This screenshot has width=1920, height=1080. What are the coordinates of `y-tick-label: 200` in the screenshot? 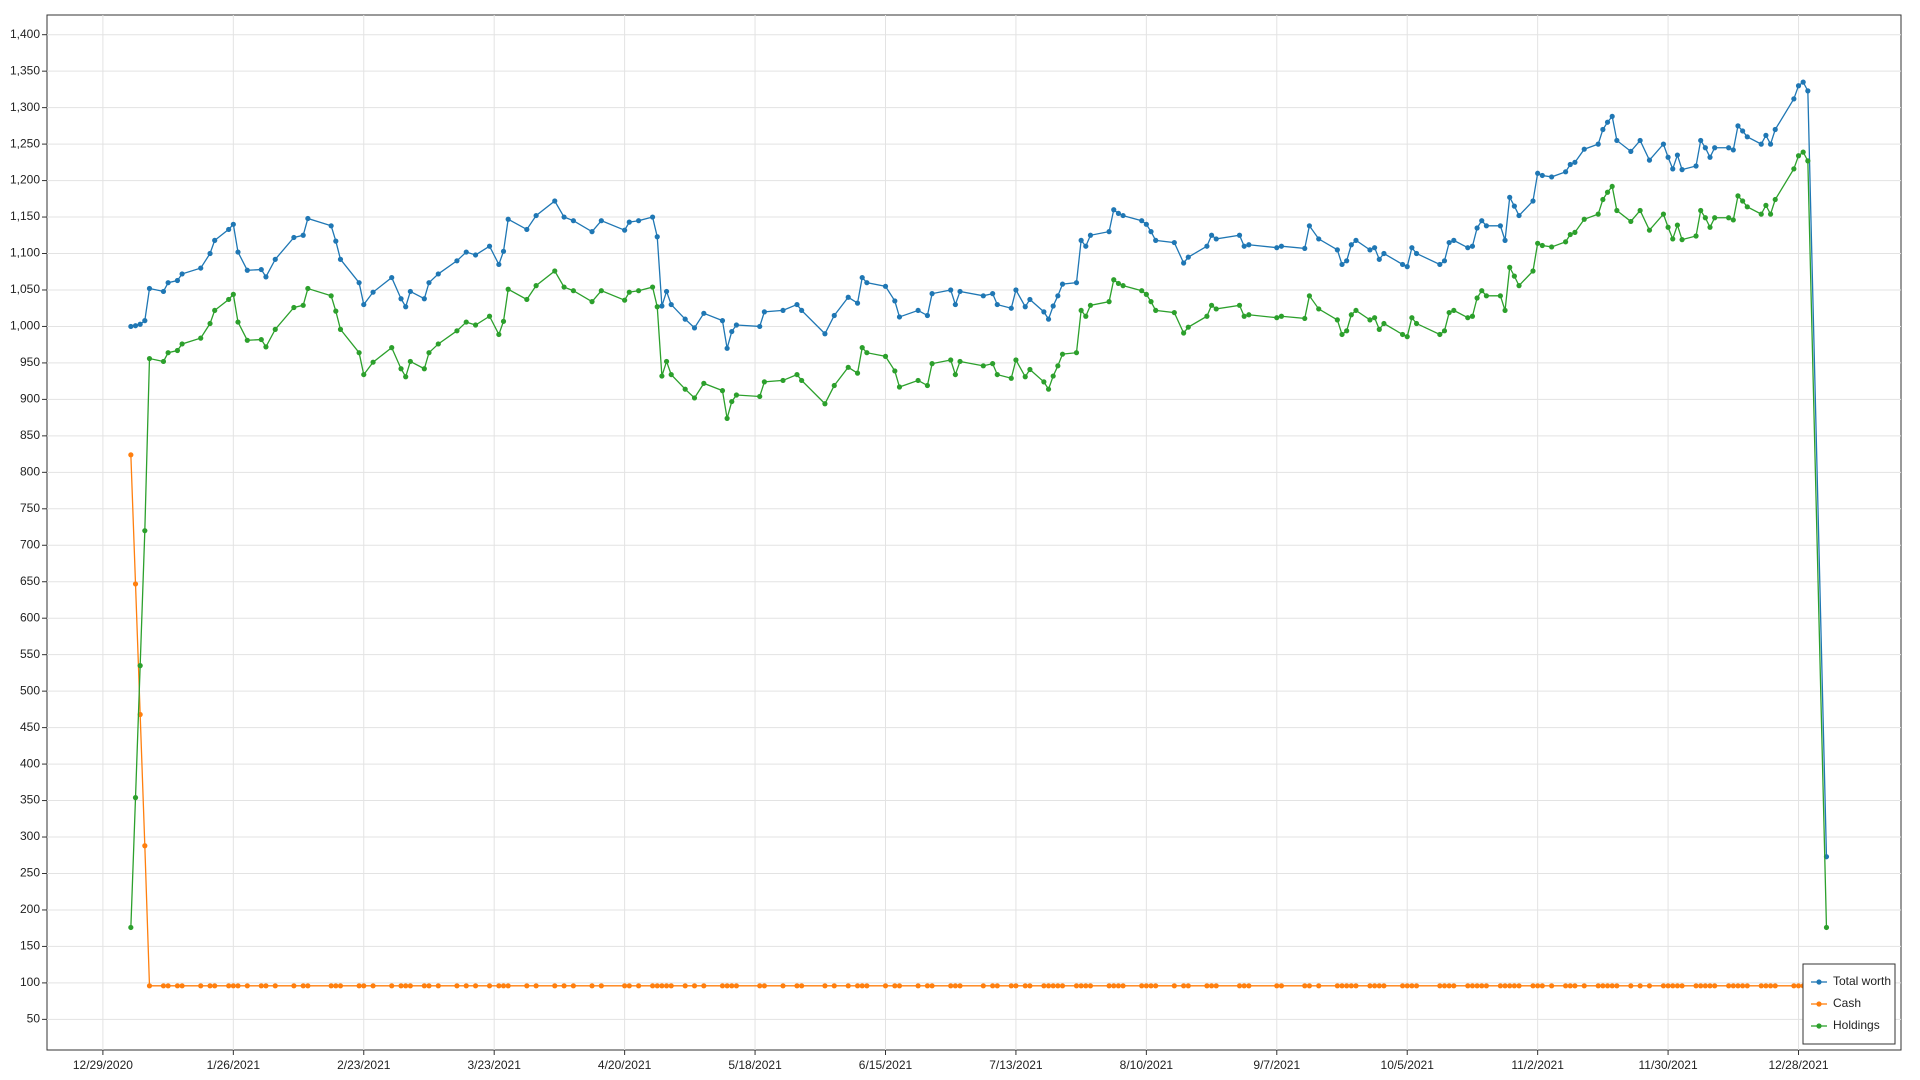 It's located at (30, 909).